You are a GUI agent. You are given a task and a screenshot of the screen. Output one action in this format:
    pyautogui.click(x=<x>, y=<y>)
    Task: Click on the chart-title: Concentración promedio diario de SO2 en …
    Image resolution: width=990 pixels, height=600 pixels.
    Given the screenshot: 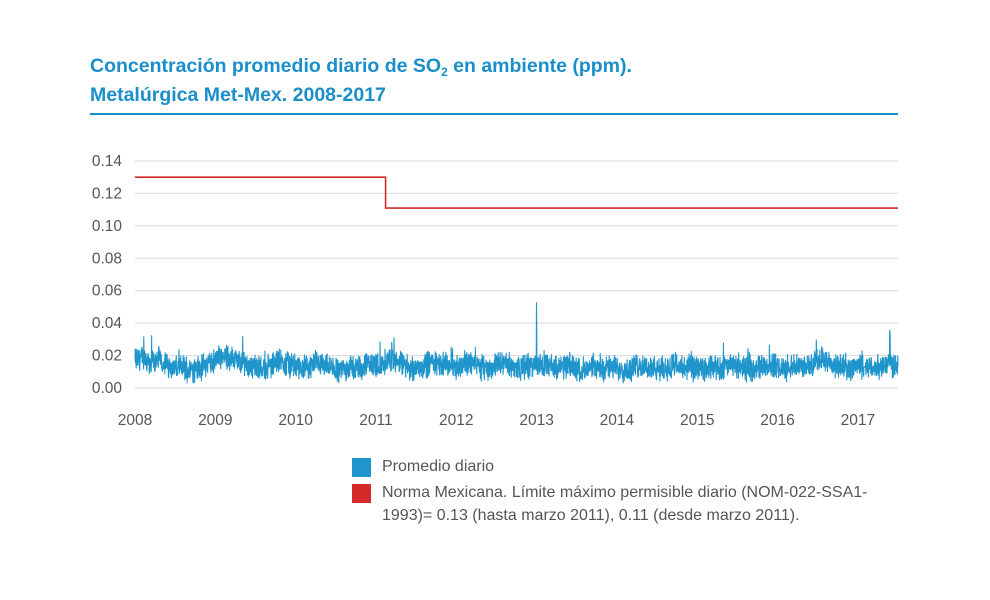 What is the action you would take?
    pyautogui.click(x=494, y=81)
    